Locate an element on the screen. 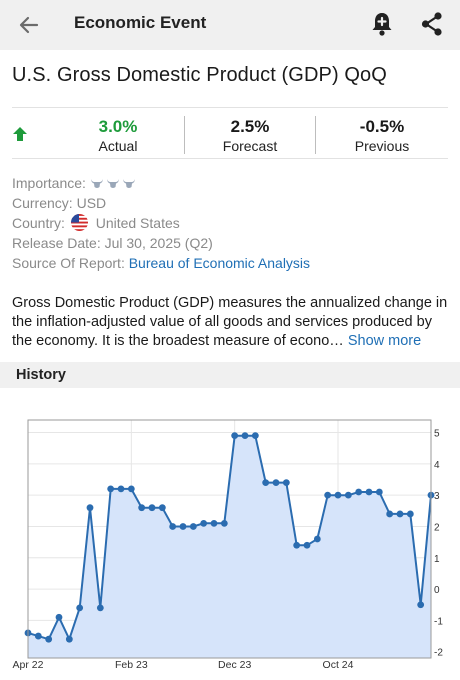 The image size is (460, 680). add-alert-button is located at coordinates (382, 24).